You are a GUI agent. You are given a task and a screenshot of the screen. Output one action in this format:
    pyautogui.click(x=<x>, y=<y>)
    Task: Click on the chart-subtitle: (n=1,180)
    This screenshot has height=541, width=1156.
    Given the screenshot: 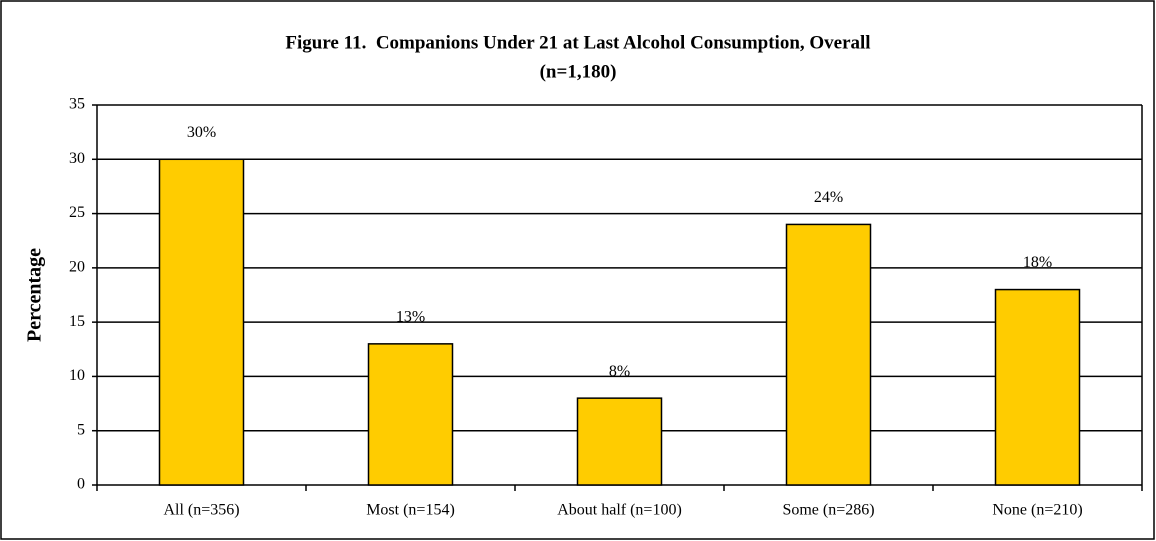 What is the action you would take?
    pyautogui.click(x=578, y=71)
    